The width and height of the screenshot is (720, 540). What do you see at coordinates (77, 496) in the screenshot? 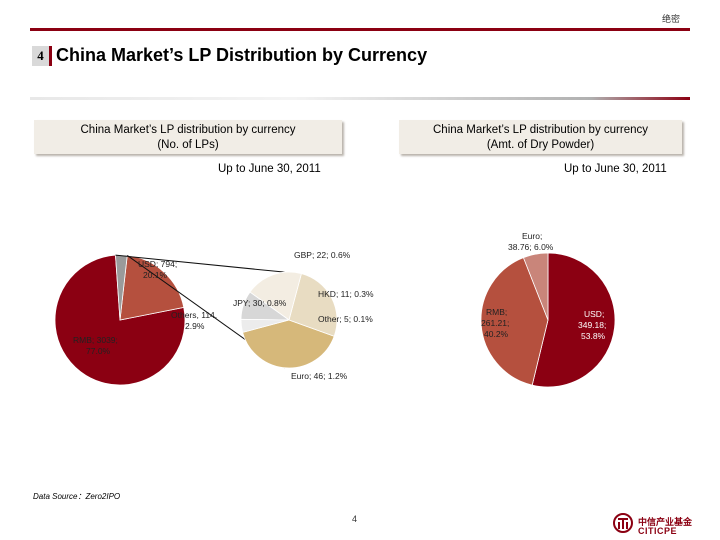
I see `data-source: Data Source：Zero2IPO` at bounding box center [77, 496].